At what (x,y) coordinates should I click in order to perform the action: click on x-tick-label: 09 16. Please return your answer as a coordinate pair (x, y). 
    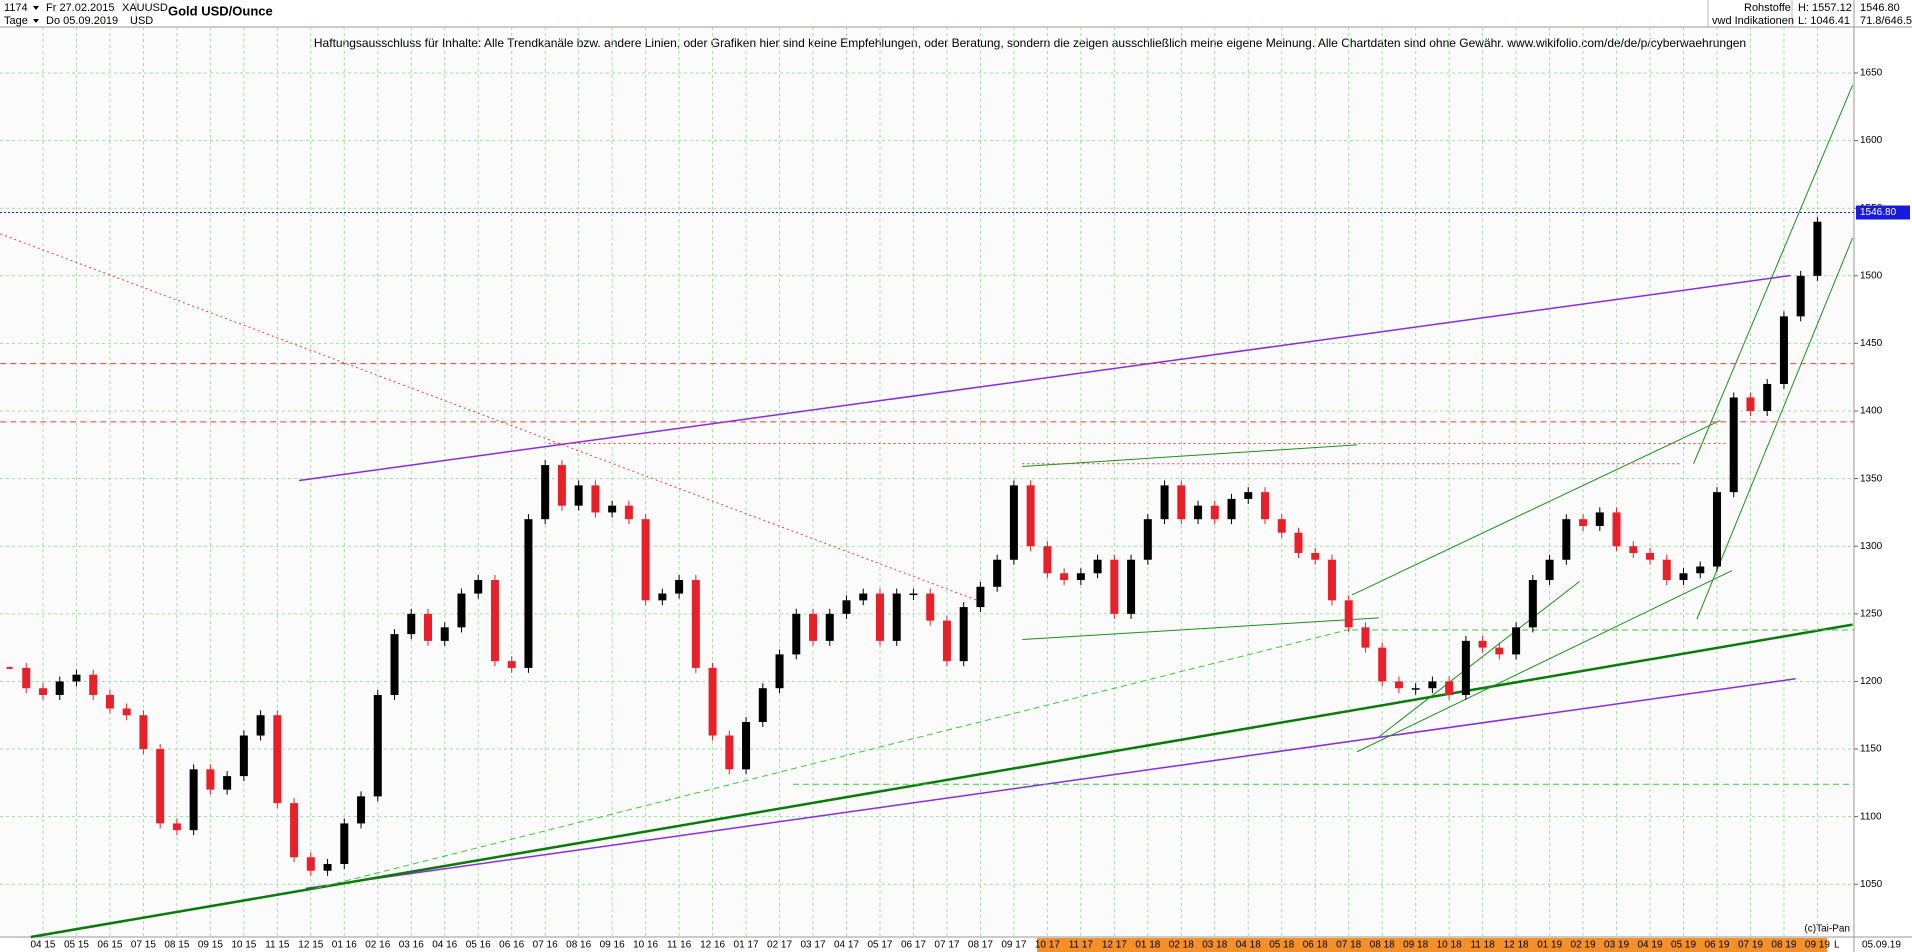
    Looking at the image, I should click on (612, 945).